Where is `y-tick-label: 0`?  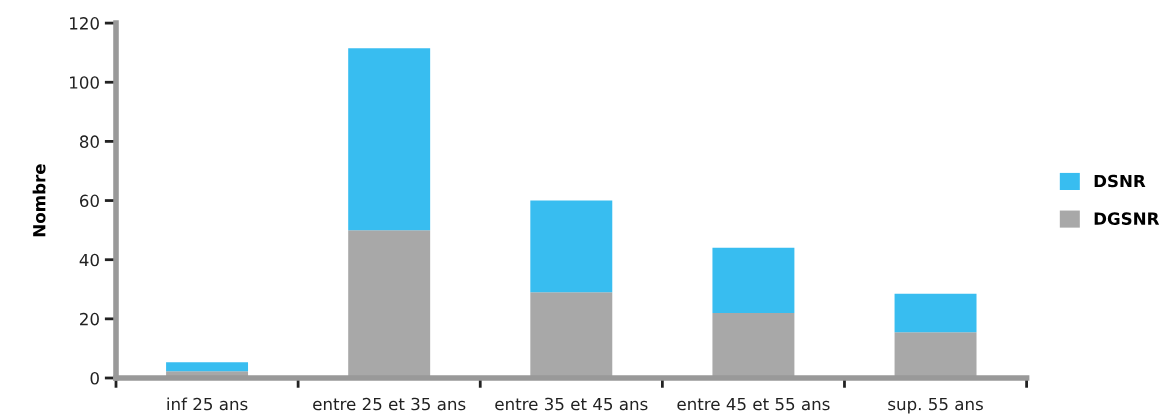
y-tick-label: 0 is located at coordinates (94, 378).